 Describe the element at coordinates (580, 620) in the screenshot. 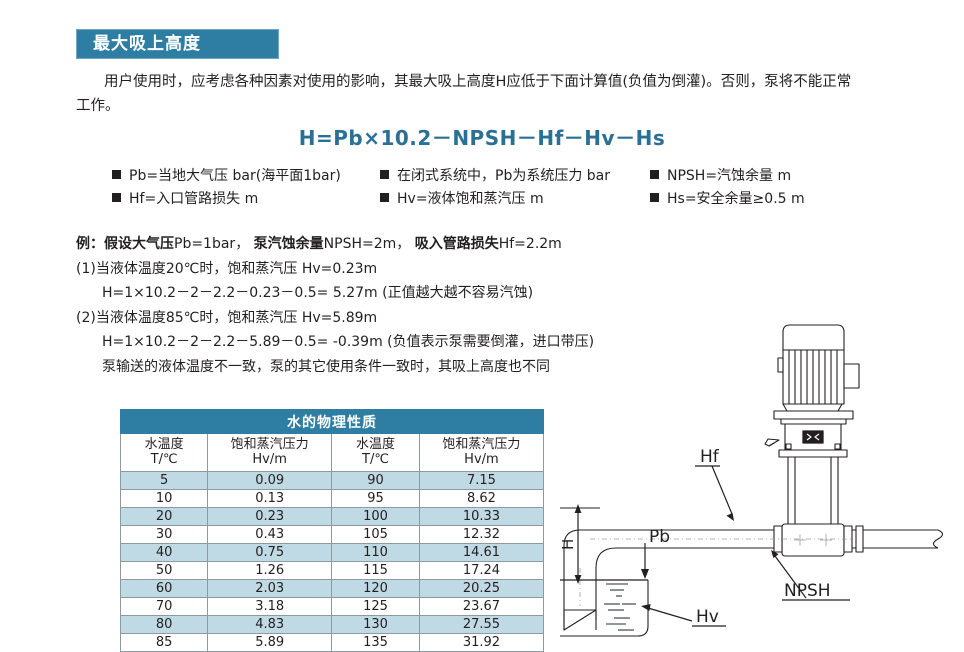

I see `foot-valve` at that location.